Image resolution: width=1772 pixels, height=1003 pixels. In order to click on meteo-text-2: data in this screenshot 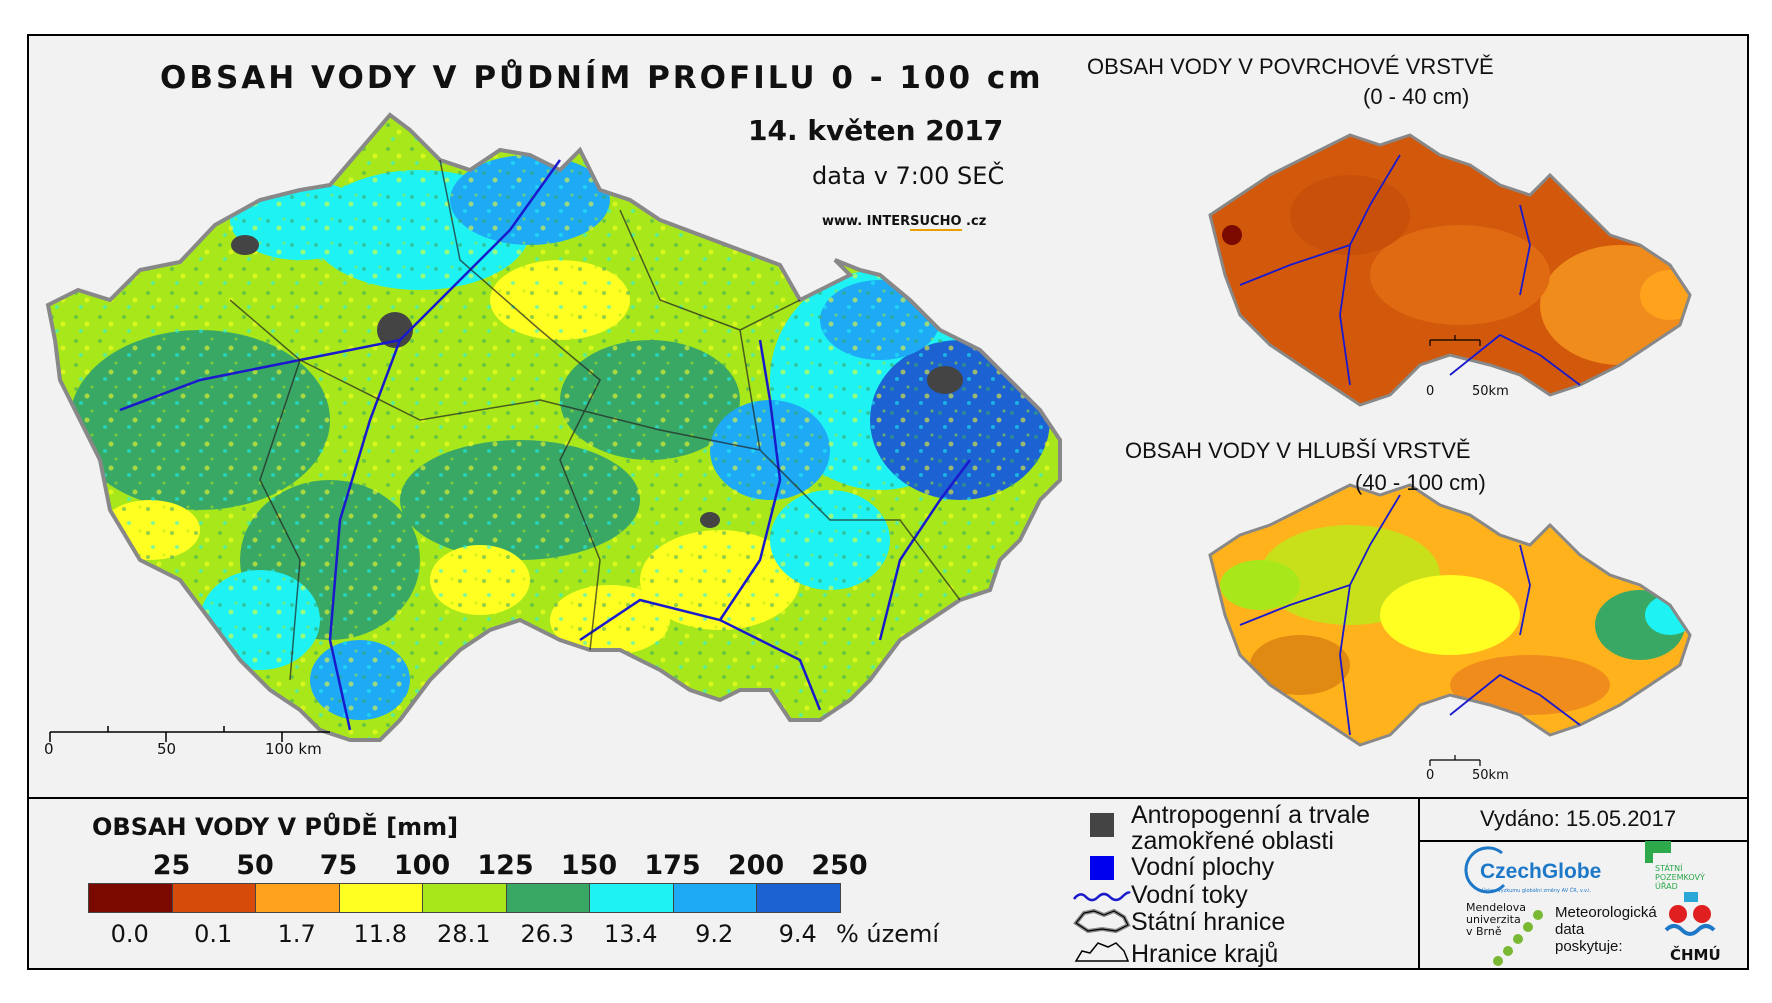, I will do `click(1570, 929)`.